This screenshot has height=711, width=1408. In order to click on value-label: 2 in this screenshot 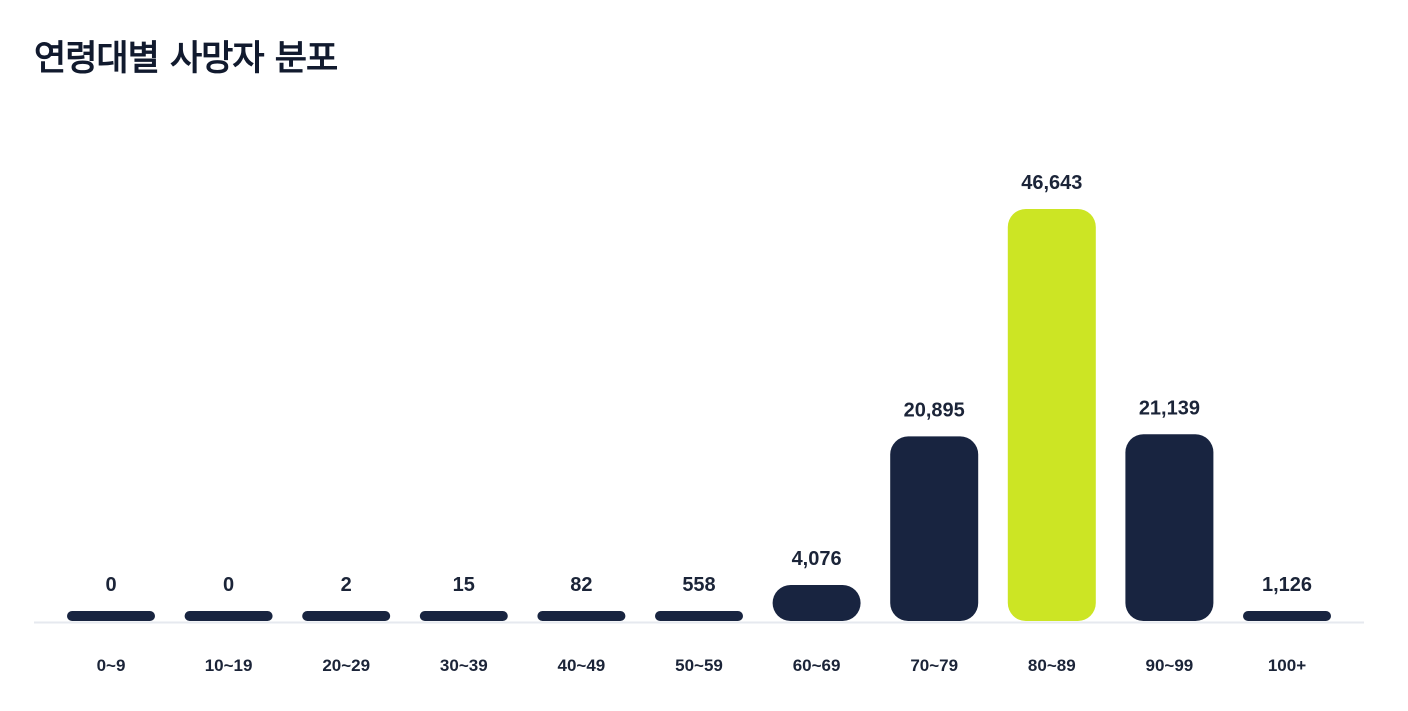, I will do `click(346, 585)`.